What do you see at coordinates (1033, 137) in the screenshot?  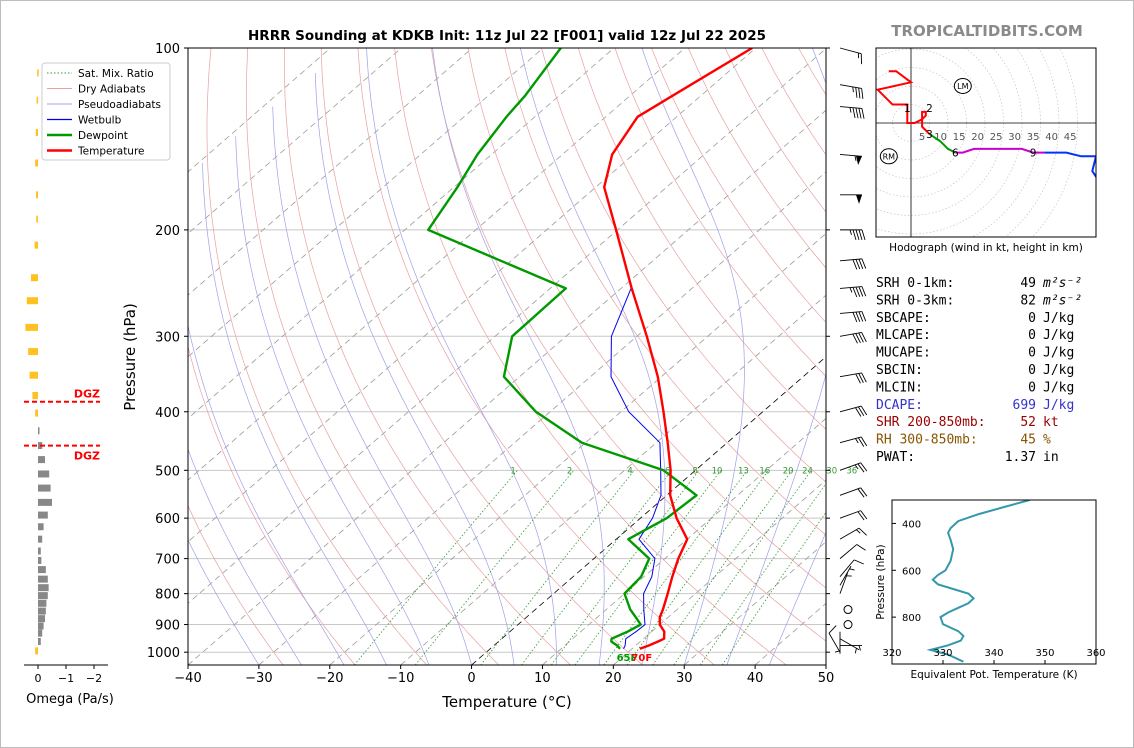 I see `hodograph-ring-label: 35` at bounding box center [1033, 137].